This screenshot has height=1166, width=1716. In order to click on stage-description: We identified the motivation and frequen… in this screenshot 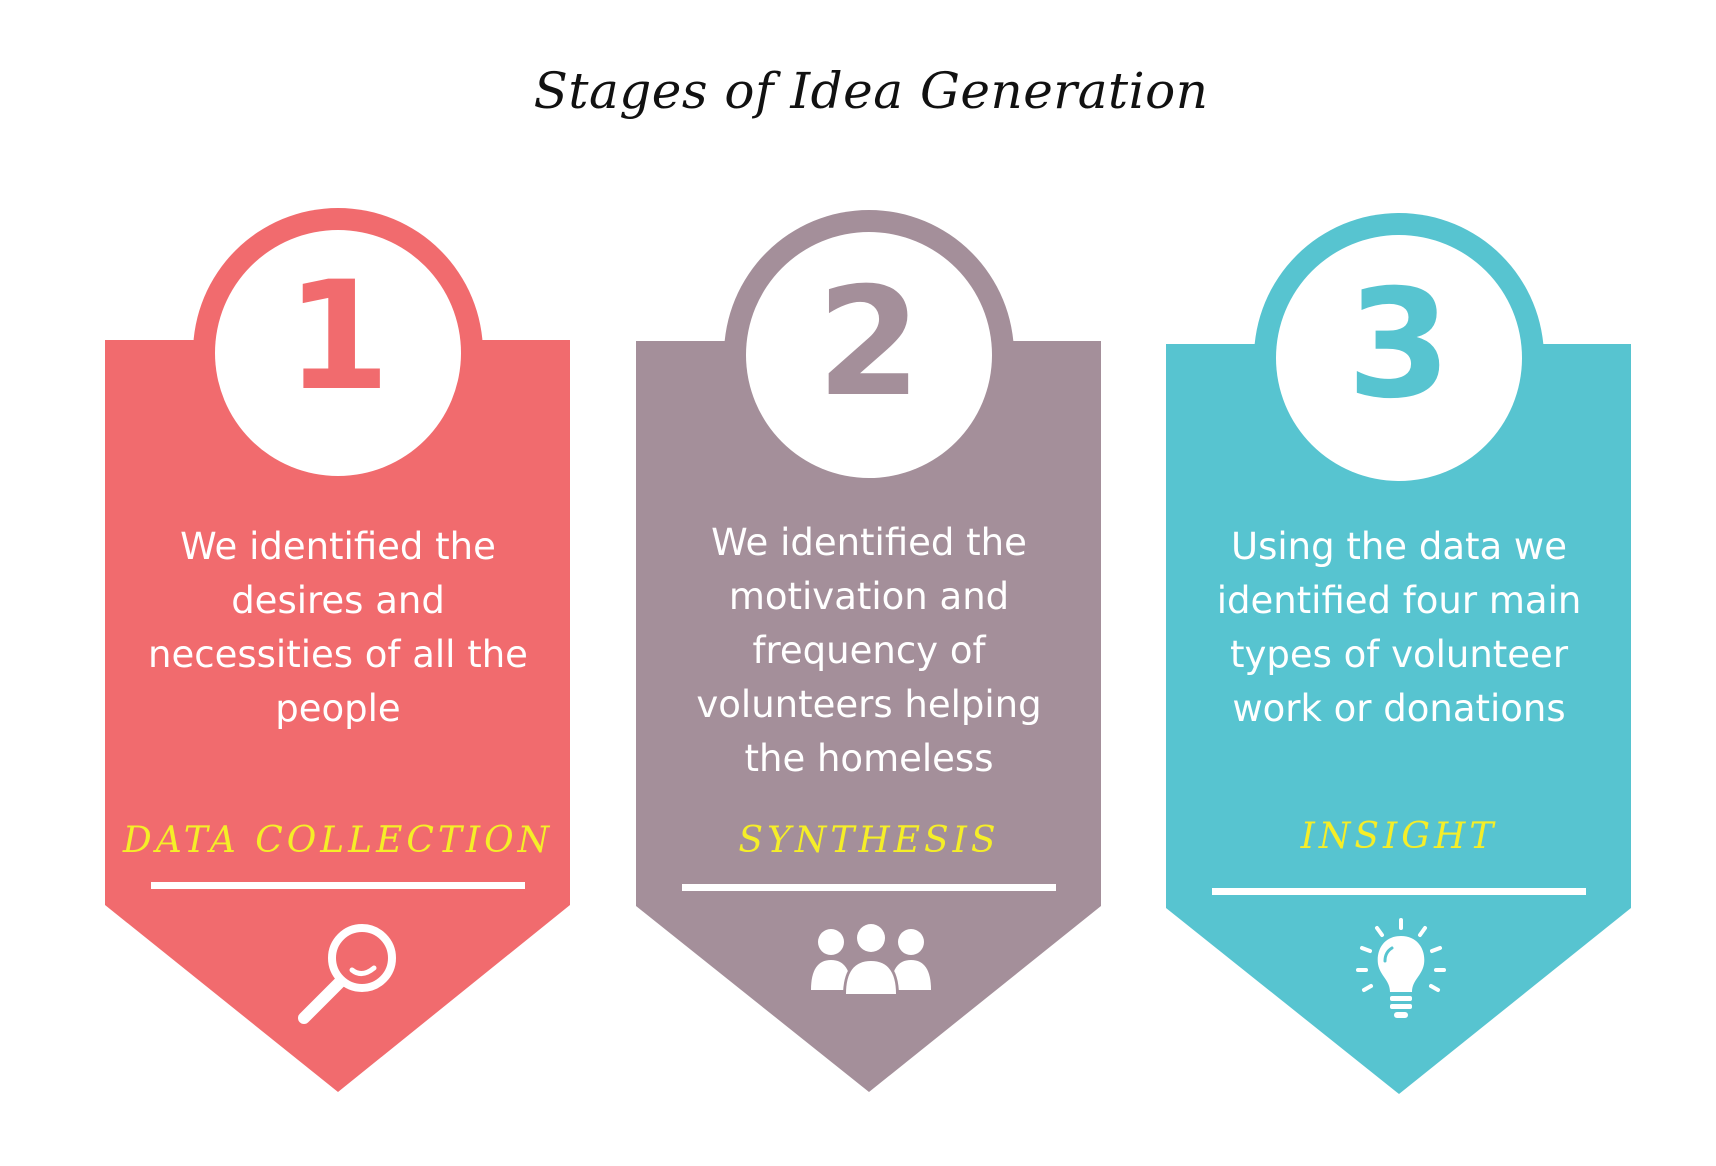, I will do `click(869, 650)`.